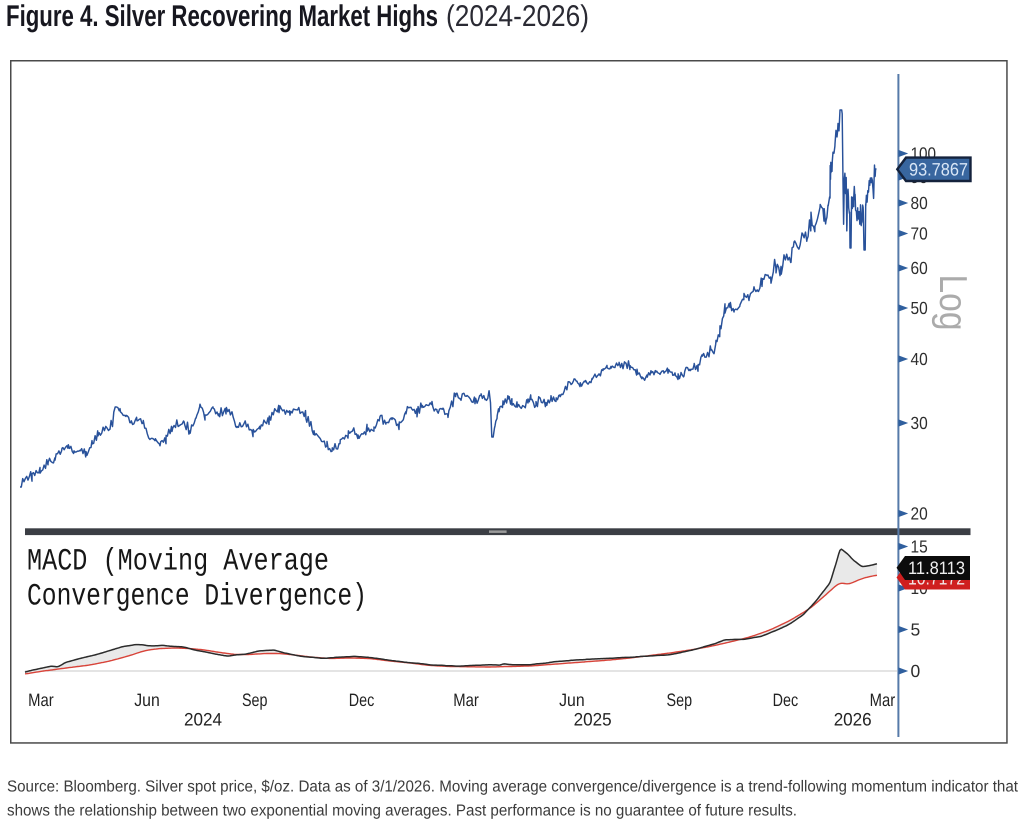 This screenshot has width=1024, height=833. I want to click on svg-text: 50, so click(919, 308).